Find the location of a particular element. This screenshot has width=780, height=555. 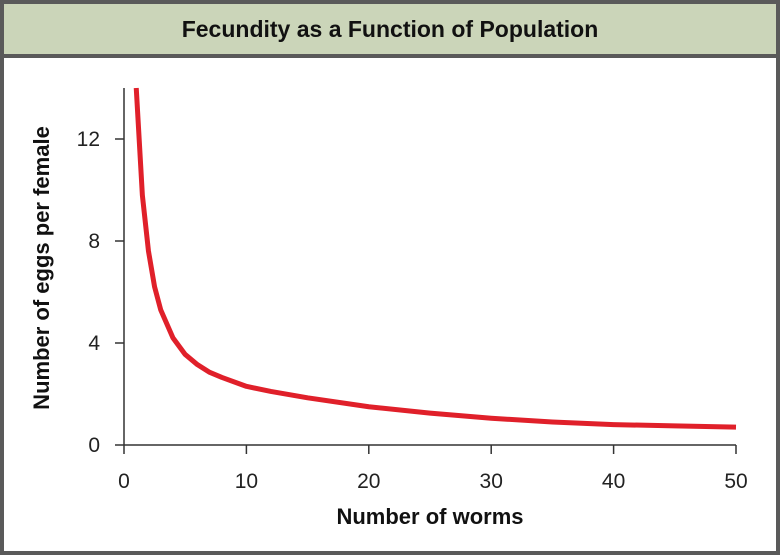

x-axis-title: Number of worms is located at coordinates (429, 516).